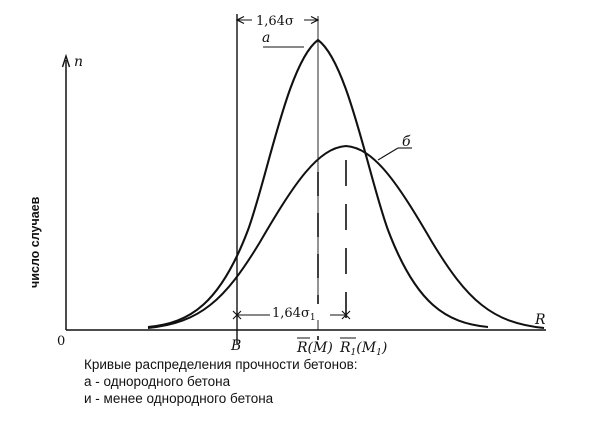 The image size is (600, 426). What do you see at coordinates (384, 348) in the screenshot?
I see `r1m1-close: )` at bounding box center [384, 348].